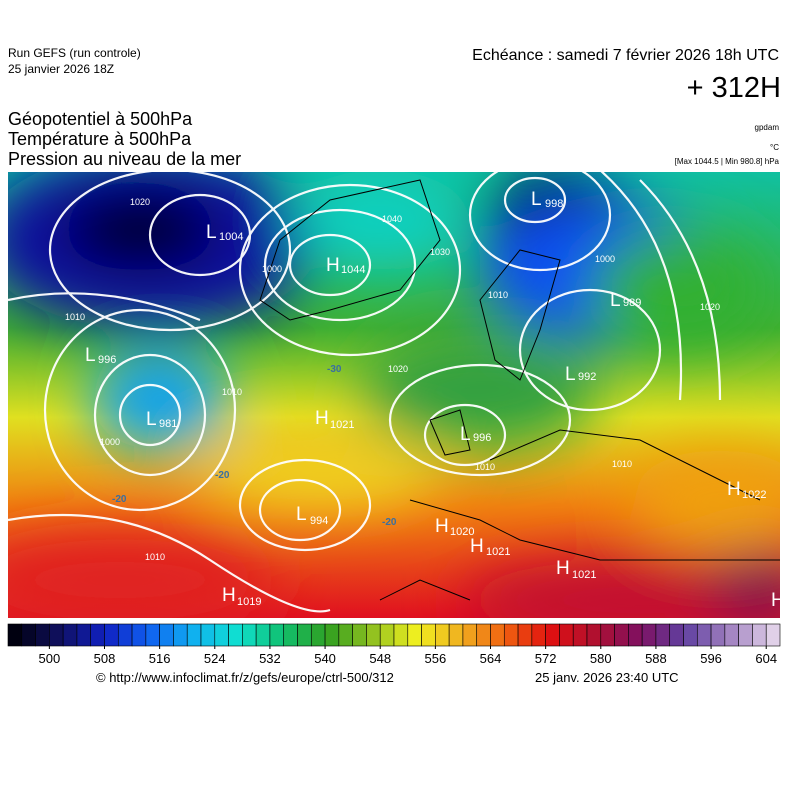 Image resolution: width=788 pixels, height=794 pixels. What do you see at coordinates (74, 53) in the screenshot?
I see `run: Run GEFS (run controle)` at bounding box center [74, 53].